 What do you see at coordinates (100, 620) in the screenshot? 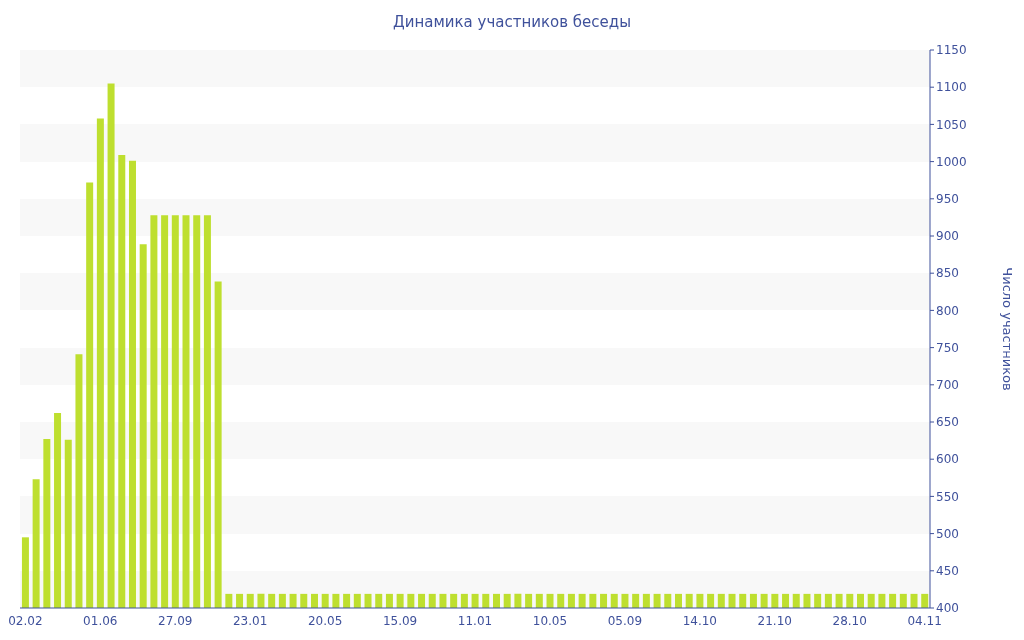
I see `x-tick-label: 01.06` at bounding box center [100, 620].